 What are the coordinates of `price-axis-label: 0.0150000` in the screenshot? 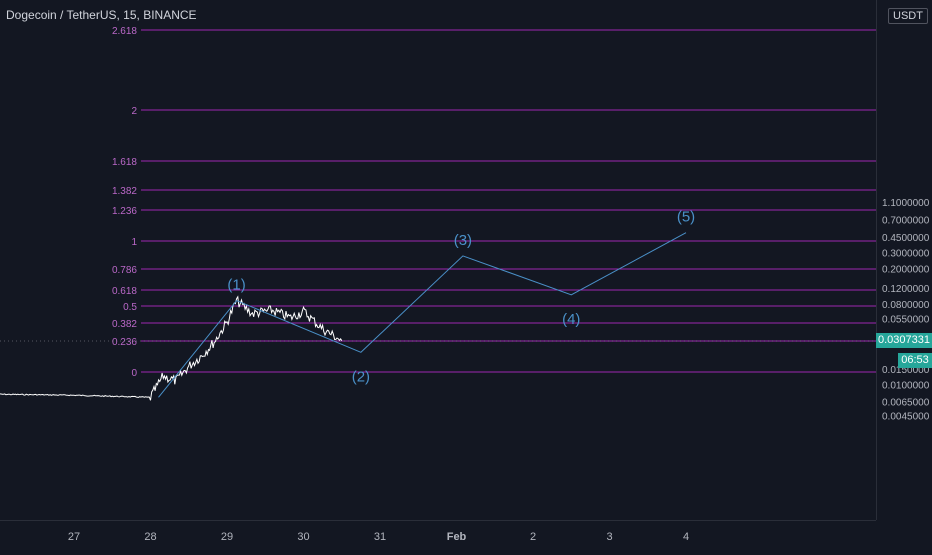 It's located at (906, 370).